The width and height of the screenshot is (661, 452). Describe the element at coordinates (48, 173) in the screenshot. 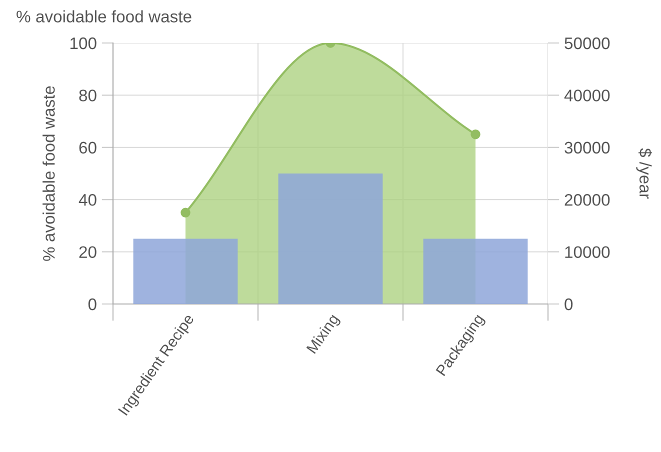

I see `y-axis-title: % avoidable food waste` at that location.